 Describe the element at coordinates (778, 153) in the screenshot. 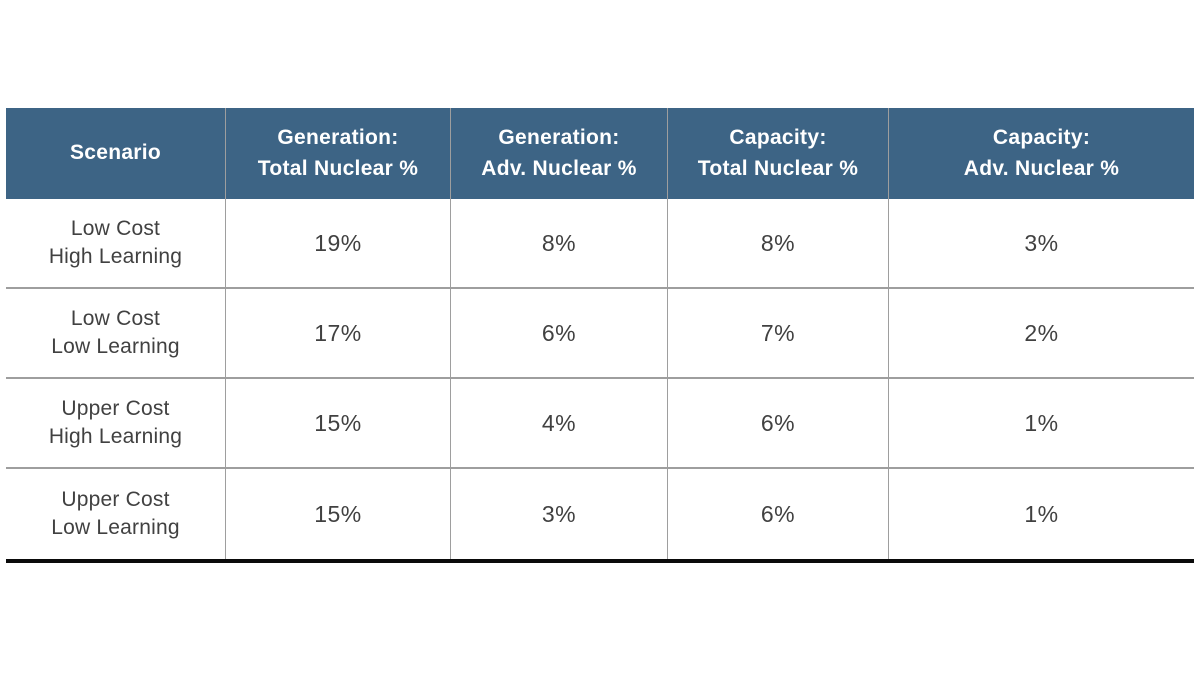

I see `column-header-capacity-total-nuclear: Capacity: Total Nuclear %` at that location.